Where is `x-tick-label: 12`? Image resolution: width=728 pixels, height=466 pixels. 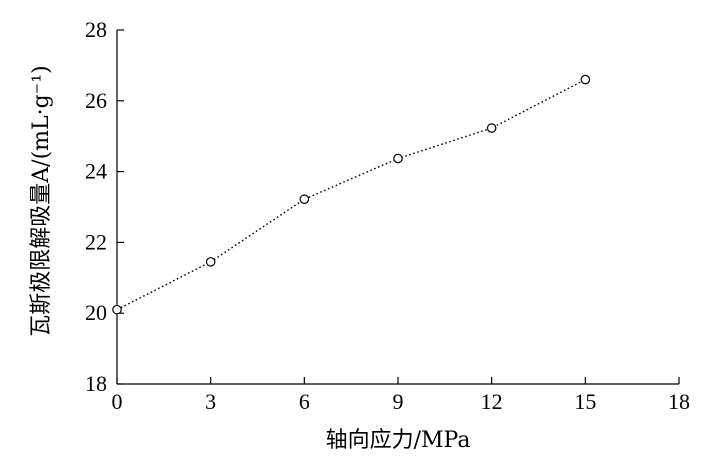 x-tick-label: 12 is located at coordinates (492, 401).